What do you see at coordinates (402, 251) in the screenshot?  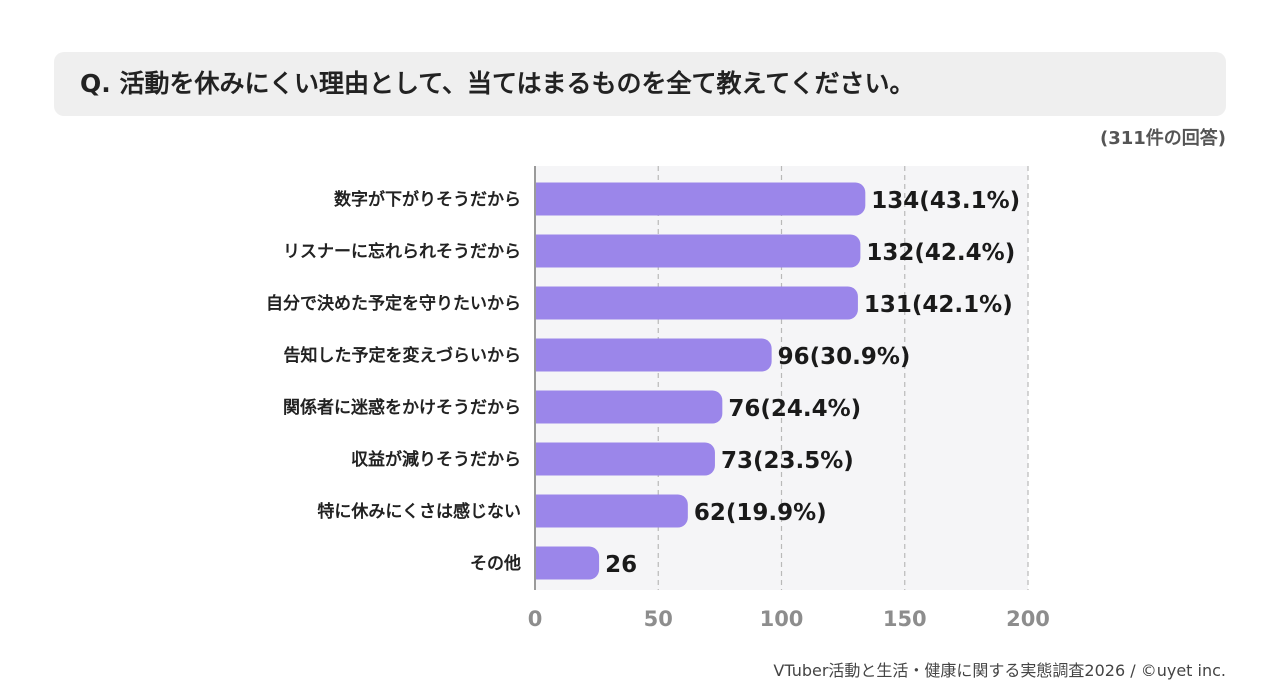 I see `category-label-1: リスナーに忘れられそうだから` at bounding box center [402, 251].